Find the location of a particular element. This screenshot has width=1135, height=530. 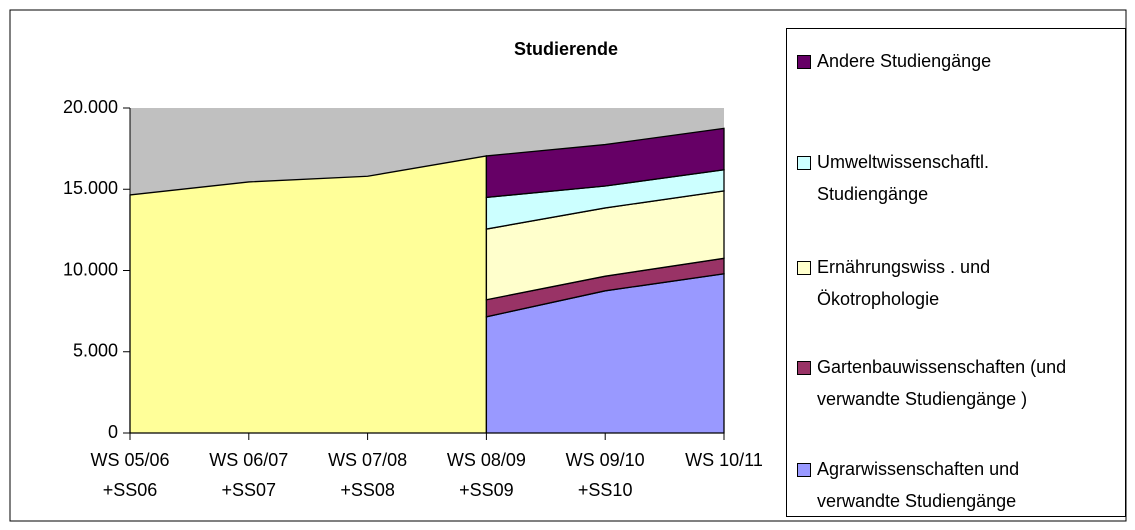

legend-item: Andere Studiengänge is located at coordinates (942, 61).